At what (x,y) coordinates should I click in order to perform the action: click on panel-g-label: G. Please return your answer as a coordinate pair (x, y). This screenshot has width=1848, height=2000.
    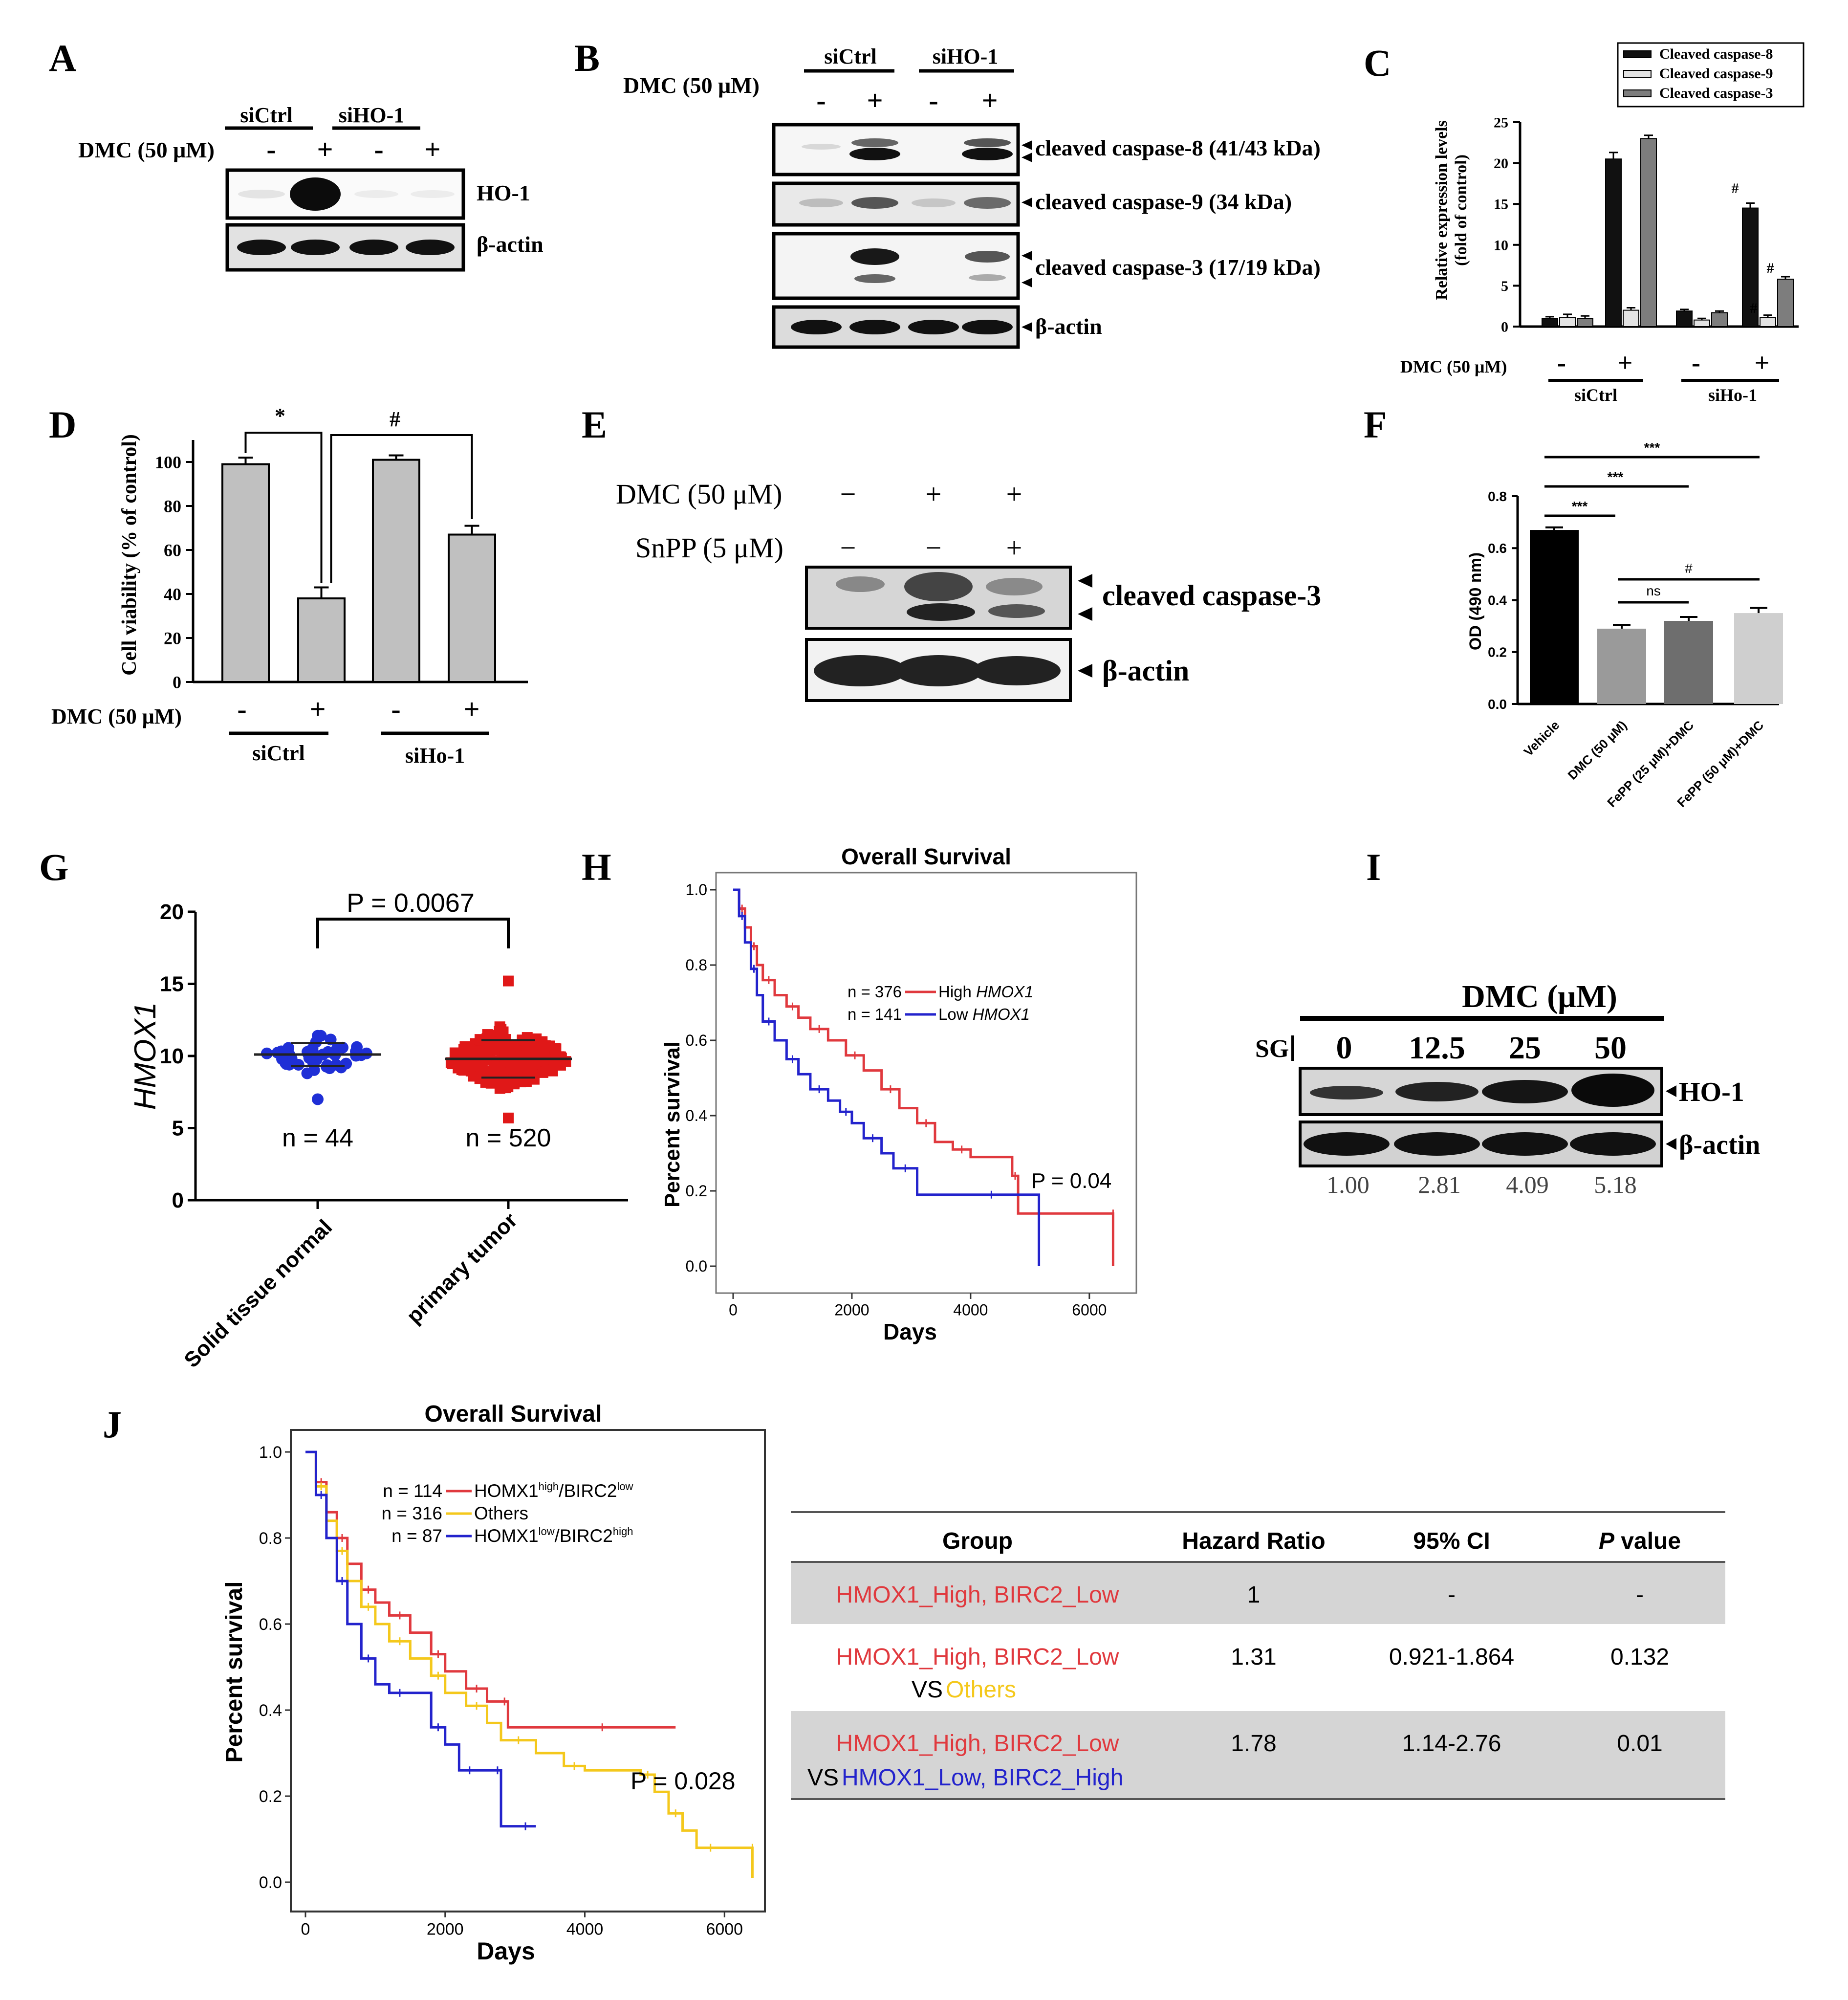
    Looking at the image, I should click on (54, 867).